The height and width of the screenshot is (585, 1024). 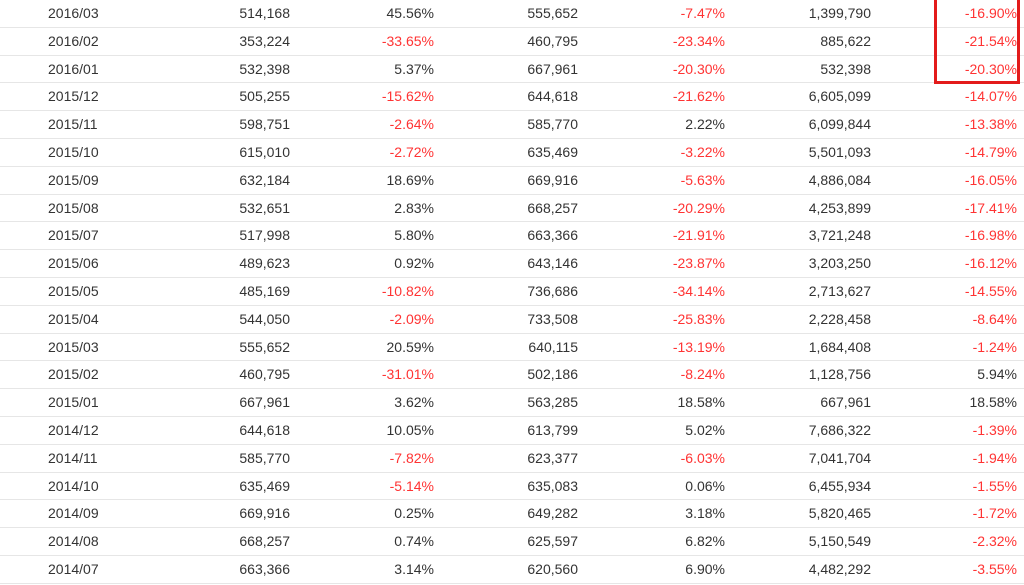 I want to click on change-cell-2: -20.29%, so click(x=698, y=207).